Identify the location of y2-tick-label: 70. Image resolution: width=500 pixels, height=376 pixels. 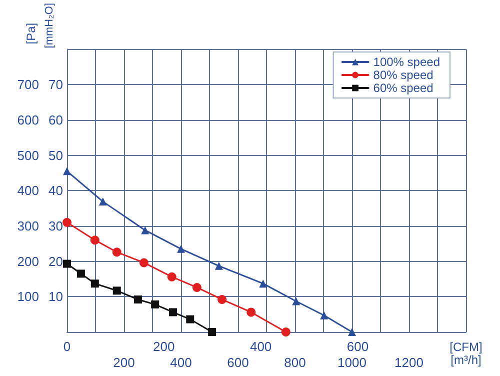
(55, 84).